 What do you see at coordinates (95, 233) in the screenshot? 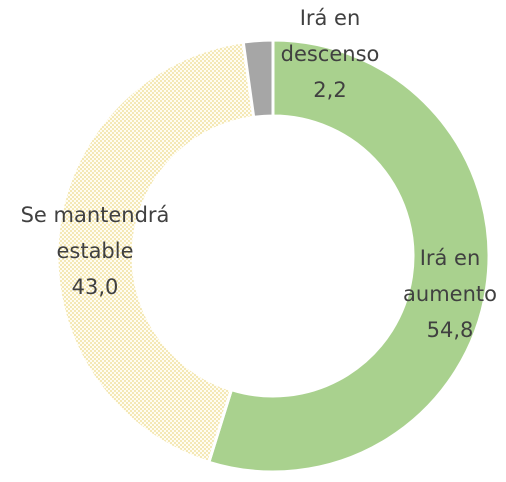
I see `category-label: Se mantendrá estable` at bounding box center [95, 233].